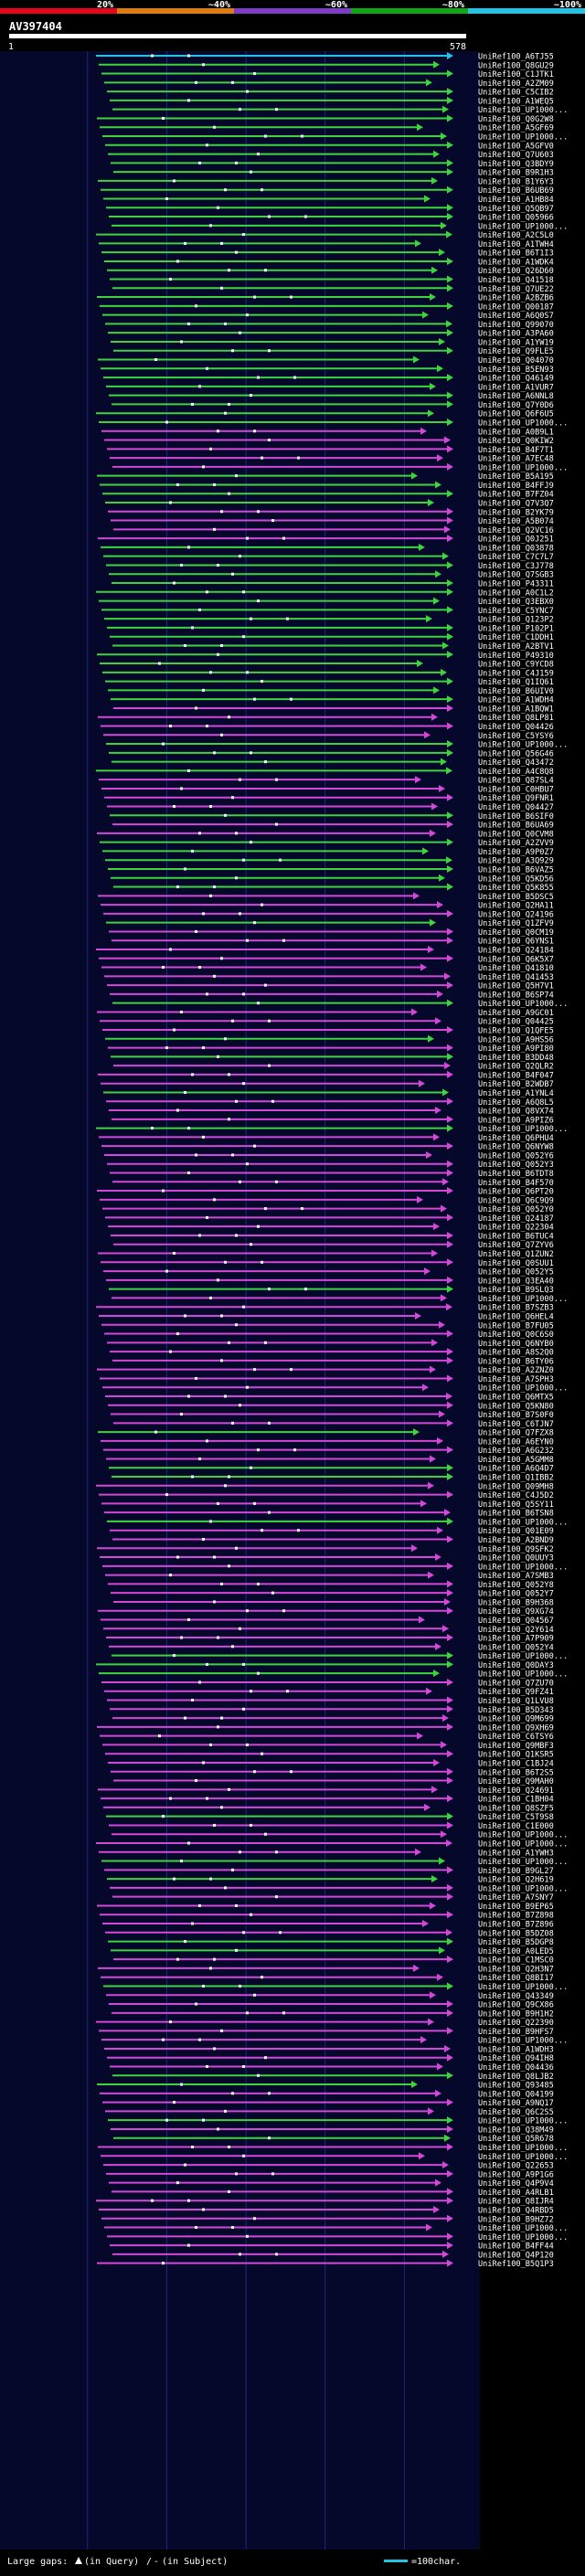 The height and width of the screenshot is (2576, 585). I want to click on hit-row: UniRef100_Q7Y0D6, so click(333, 405).